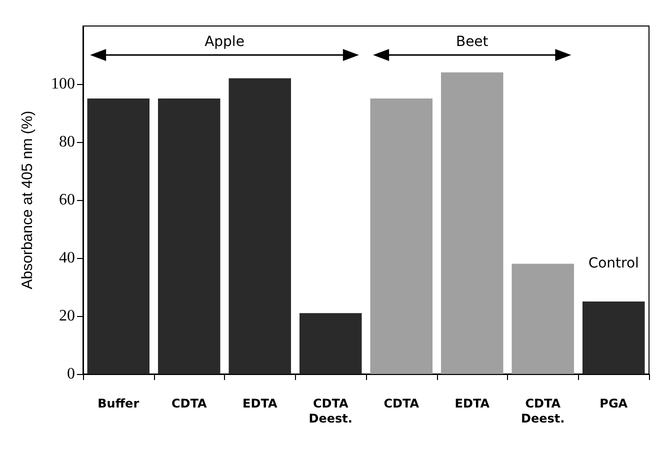 The height and width of the screenshot is (460, 665). What do you see at coordinates (67, 142) in the screenshot?
I see `y-tick-label: 80` at bounding box center [67, 142].